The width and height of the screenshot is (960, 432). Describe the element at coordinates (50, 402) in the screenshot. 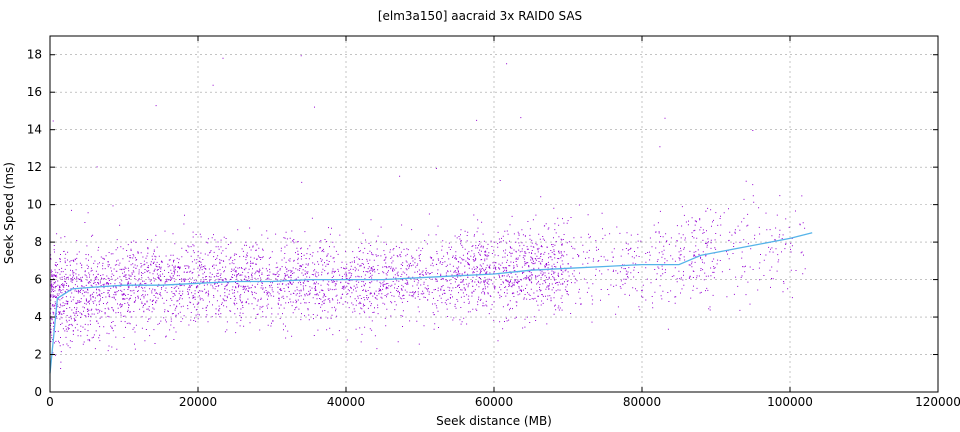

I see `x-tick-label: 0` at that location.